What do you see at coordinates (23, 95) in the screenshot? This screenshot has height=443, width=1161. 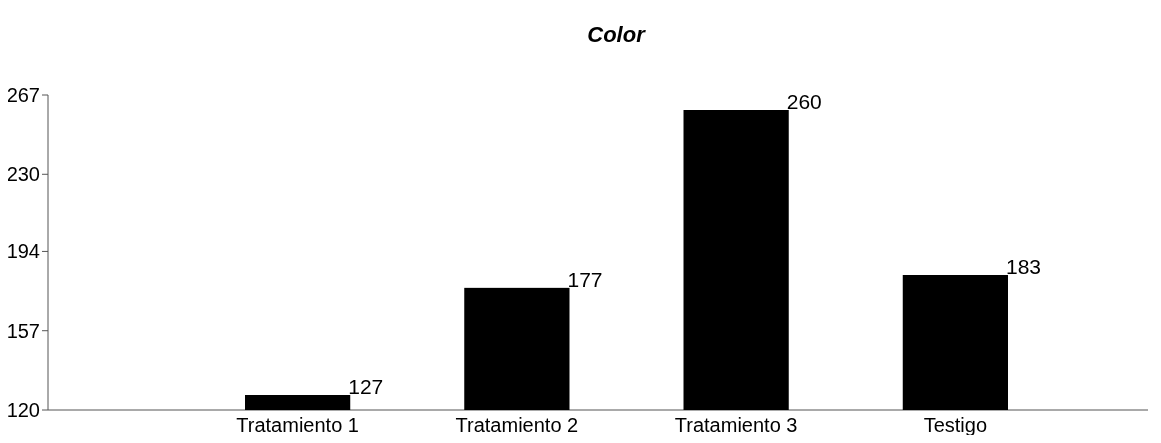 I see `y-tick-label: 267` at bounding box center [23, 95].